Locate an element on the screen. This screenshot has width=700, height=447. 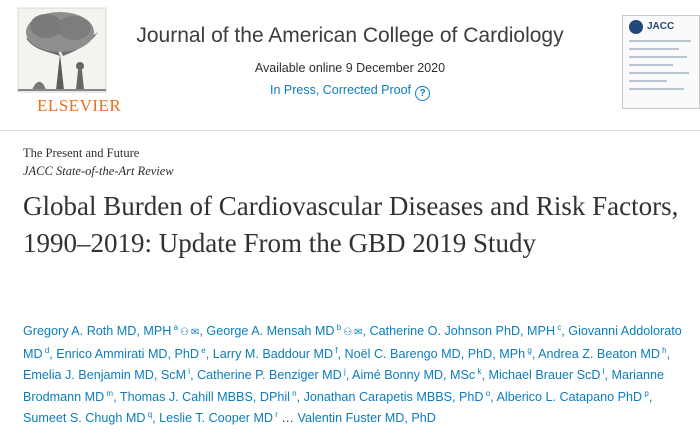
author-name: Gregory A. Roth MD, MPH is located at coordinates (97, 331).